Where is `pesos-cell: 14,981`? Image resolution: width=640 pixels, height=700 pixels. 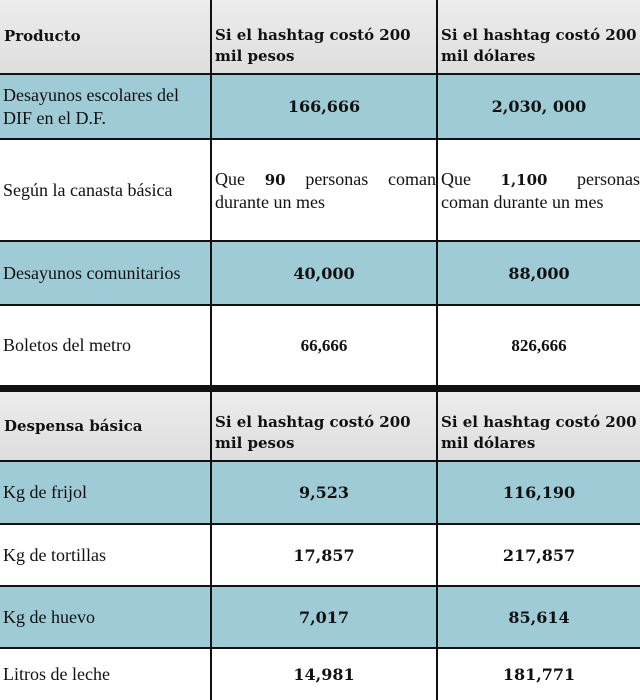
pesos-cell: 14,981 is located at coordinates (324, 674).